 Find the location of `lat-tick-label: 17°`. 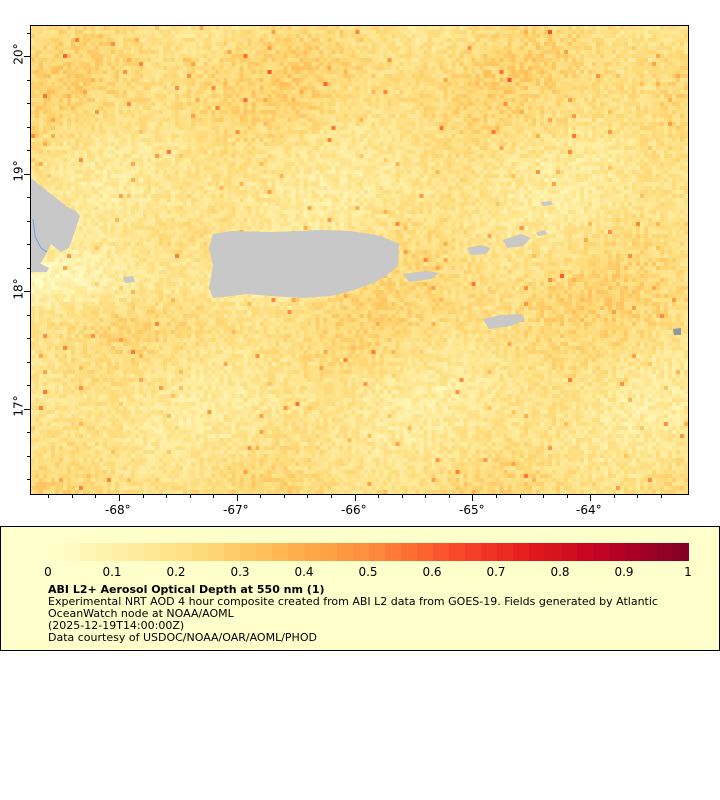

lat-tick-label: 17° is located at coordinates (18, 406).